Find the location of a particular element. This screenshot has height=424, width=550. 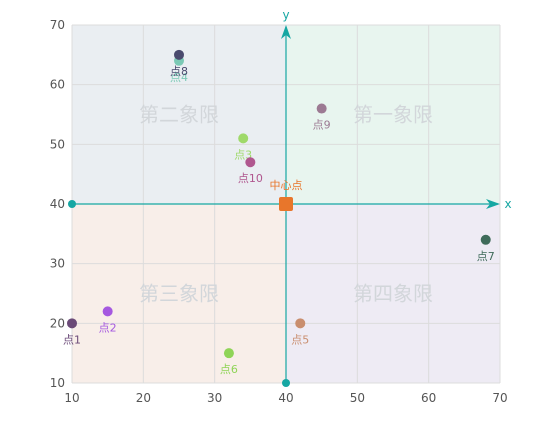

x-tick-label: 60 is located at coordinates (428, 398).